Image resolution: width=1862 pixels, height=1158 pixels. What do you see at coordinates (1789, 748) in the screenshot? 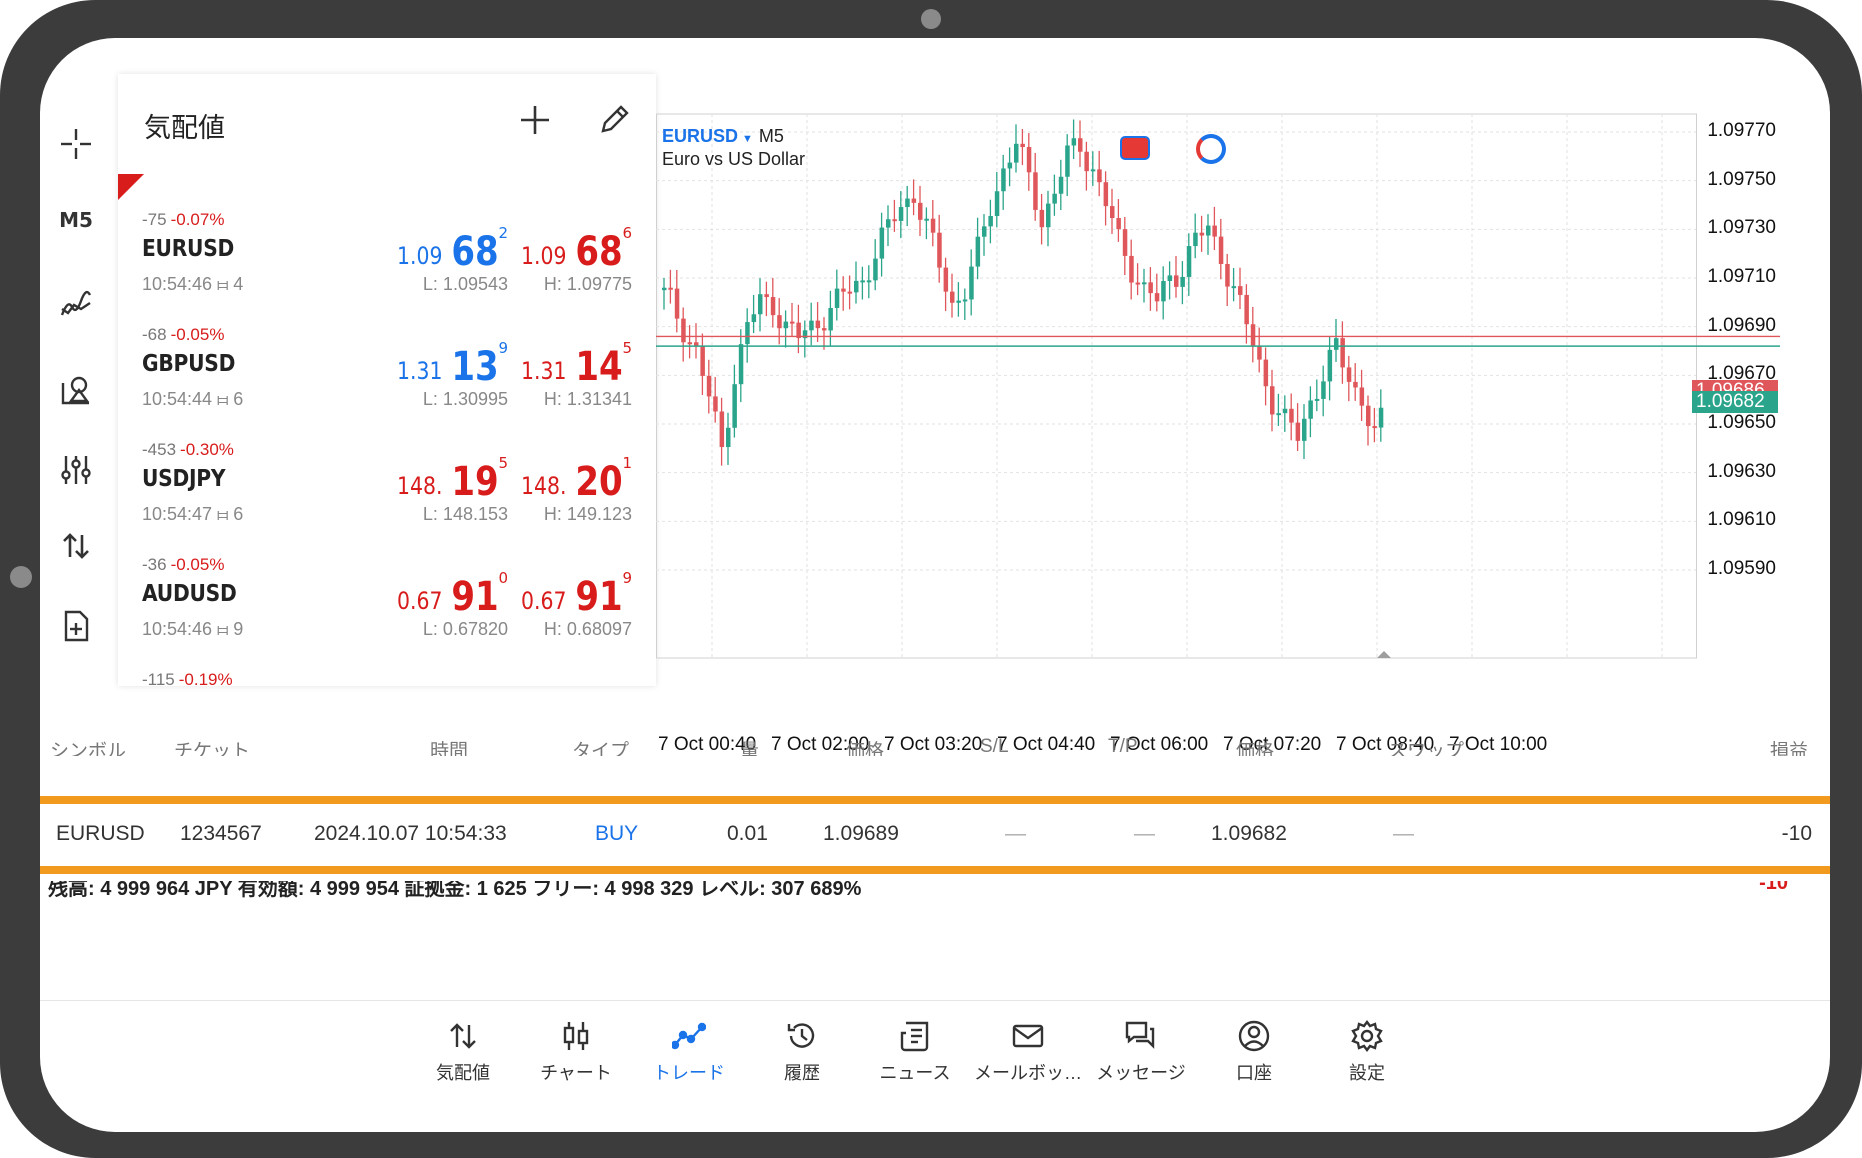
I see `column-header: 損益` at bounding box center [1789, 748].